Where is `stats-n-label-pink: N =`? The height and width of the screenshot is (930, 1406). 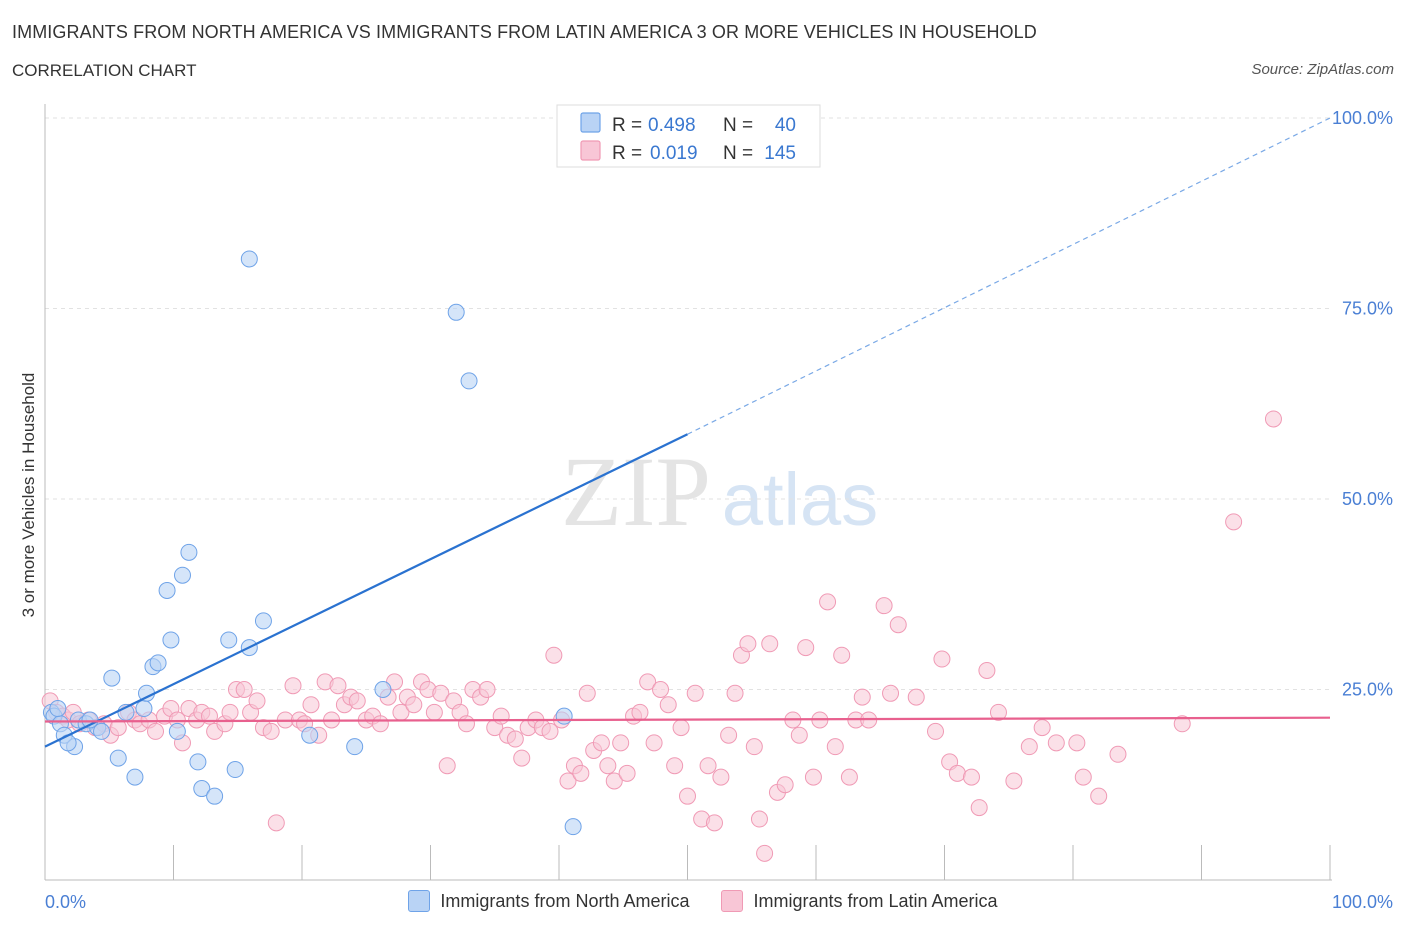
stats-n-label-pink: N = is located at coordinates (738, 153).